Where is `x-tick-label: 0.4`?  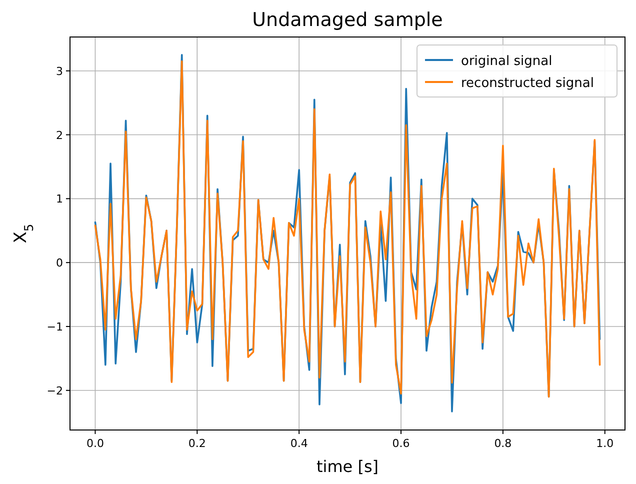
x-tick-label: 0.4 is located at coordinates (299, 443).